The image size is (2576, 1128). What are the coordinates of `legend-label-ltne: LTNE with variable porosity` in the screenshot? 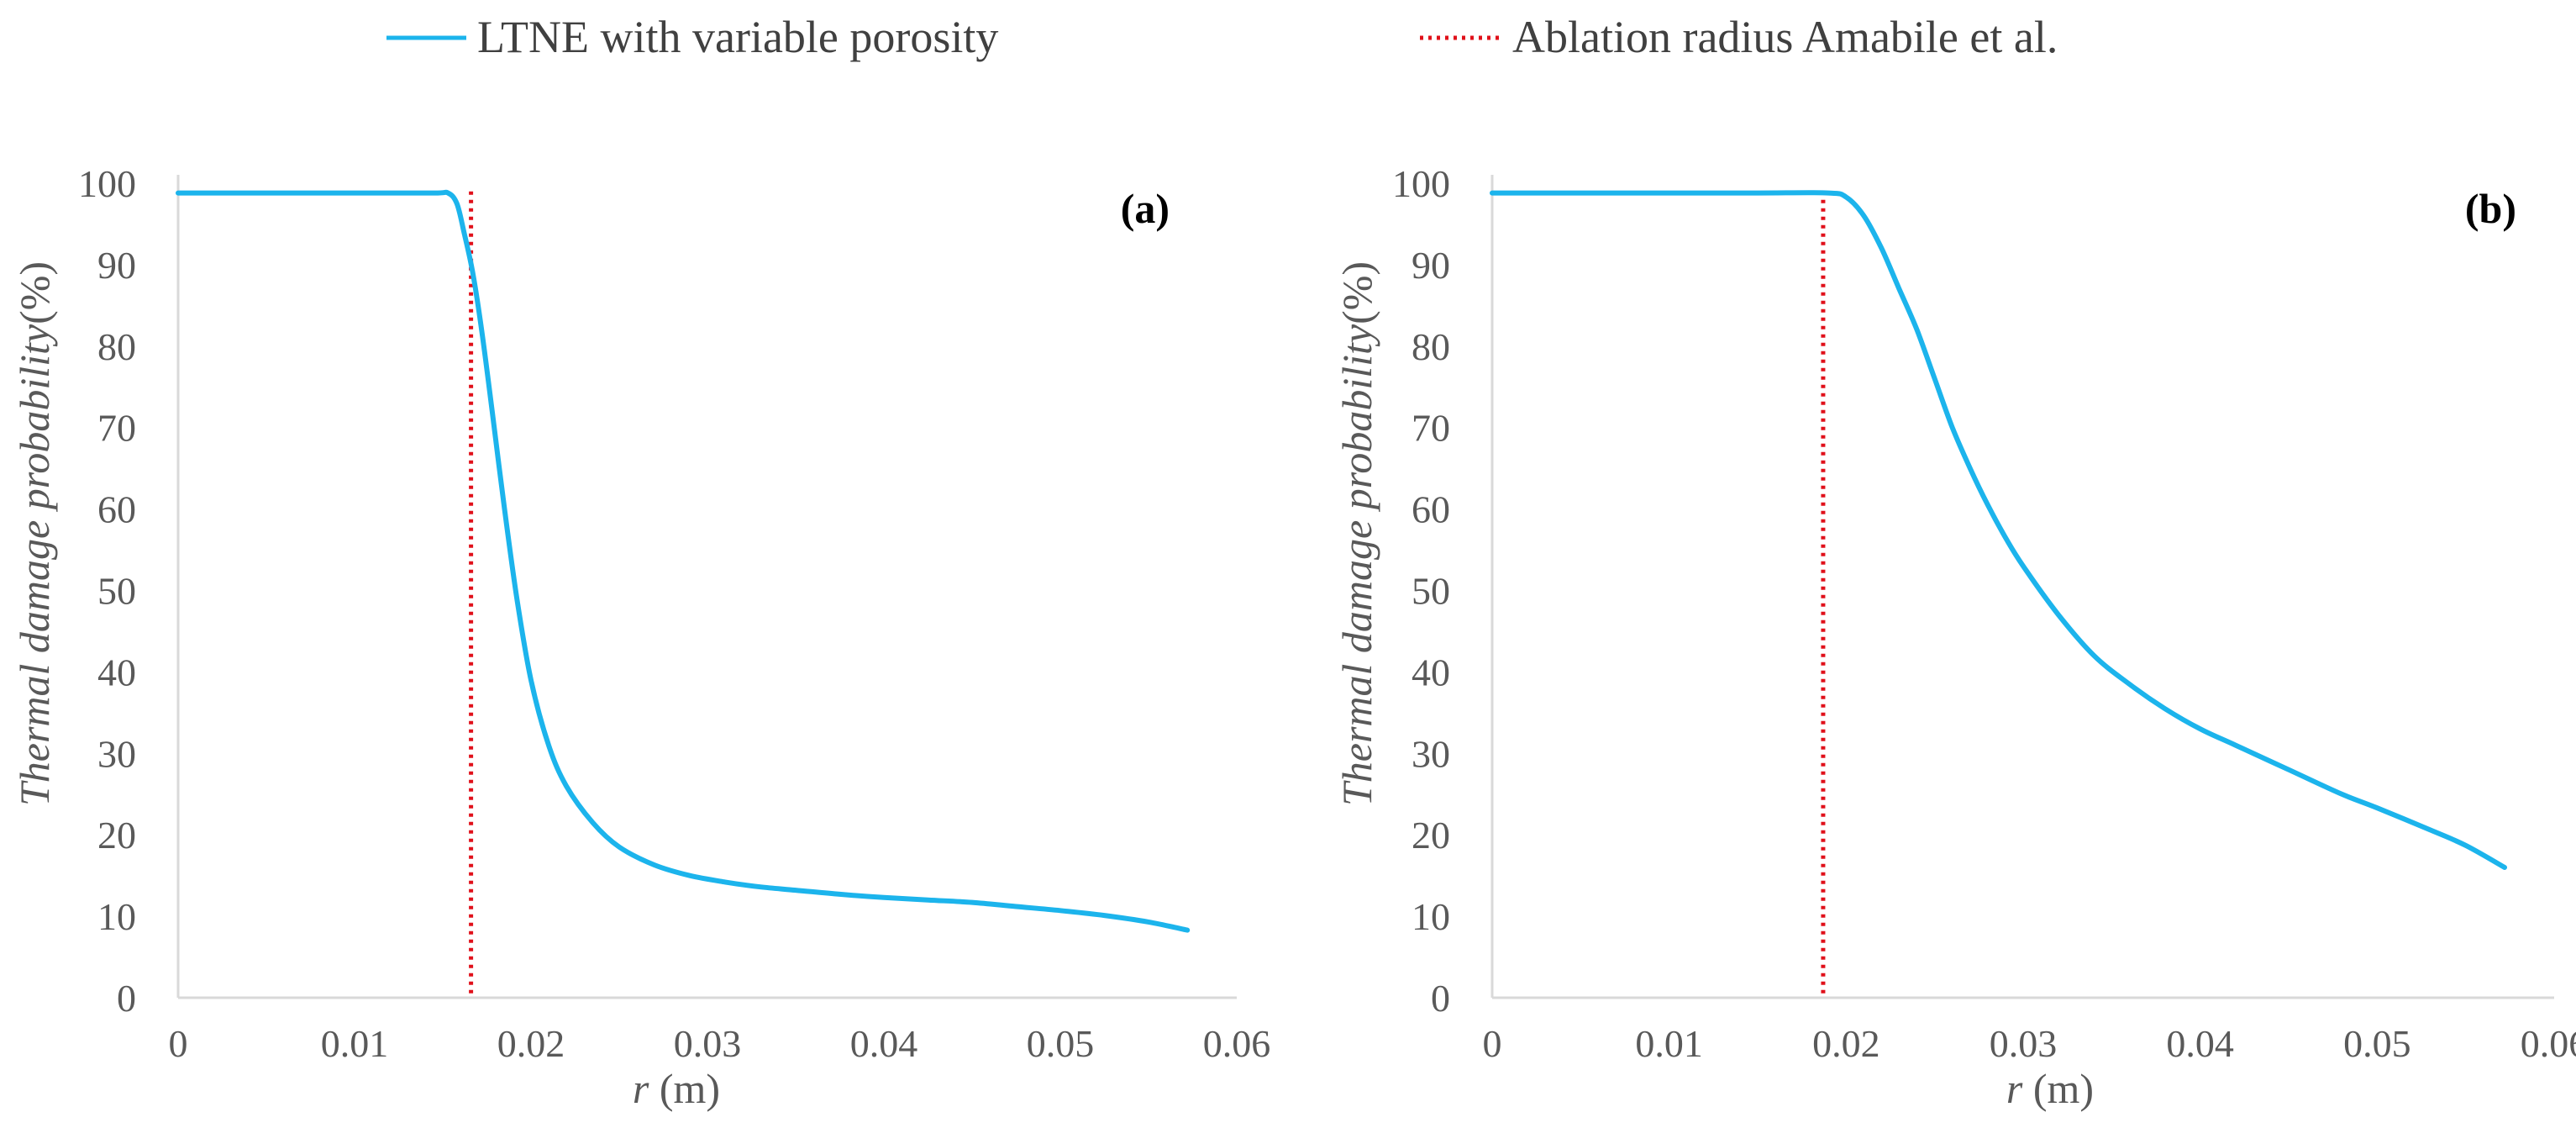 It's located at (737, 37).